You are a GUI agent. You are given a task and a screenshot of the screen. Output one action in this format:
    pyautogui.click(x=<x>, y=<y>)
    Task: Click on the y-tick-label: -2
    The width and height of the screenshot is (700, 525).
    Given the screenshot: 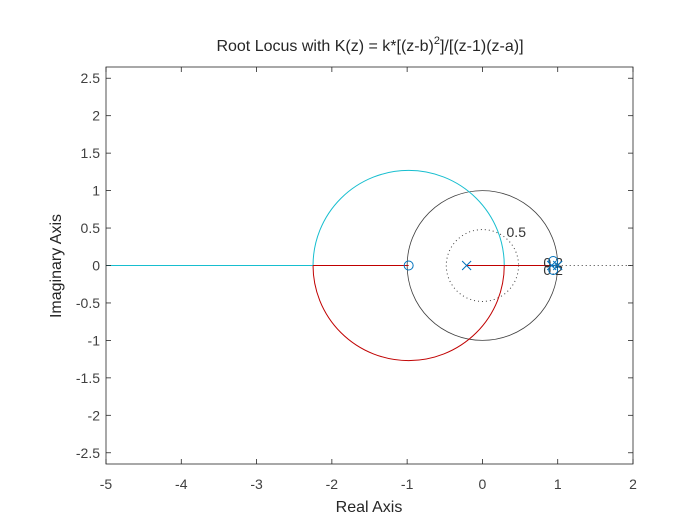 What is the action you would take?
    pyautogui.click(x=94, y=415)
    